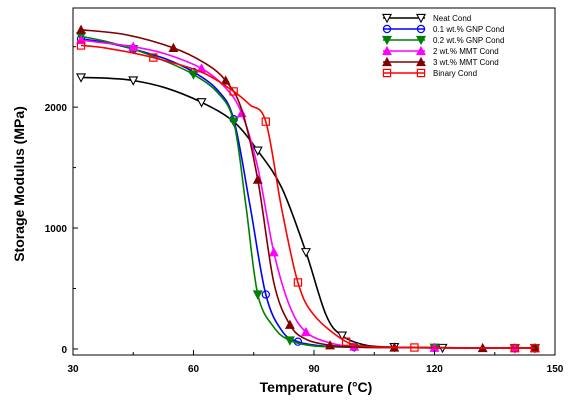 This screenshot has width=574, height=405. I want to click on legend-item: 0.1 wt.% GNP Cond, so click(443, 29).